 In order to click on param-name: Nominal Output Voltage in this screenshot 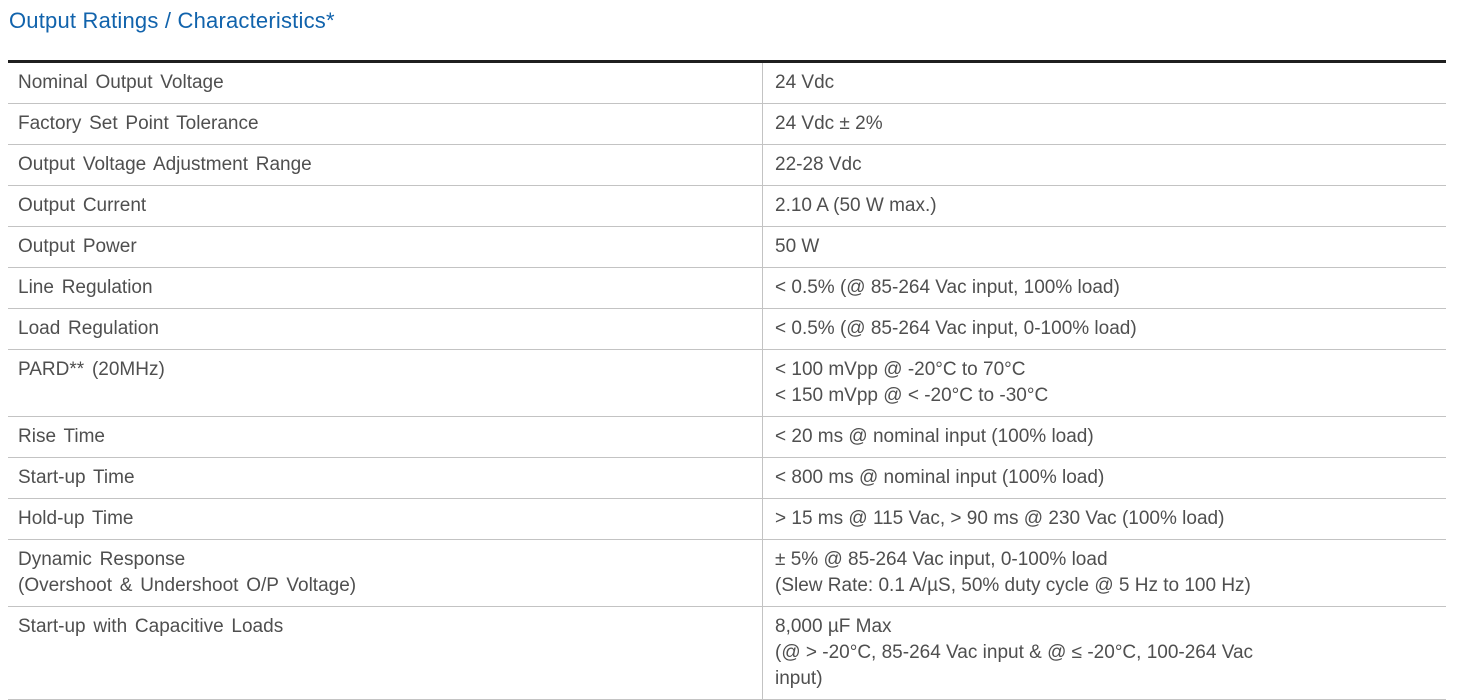, I will do `click(121, 82)`.